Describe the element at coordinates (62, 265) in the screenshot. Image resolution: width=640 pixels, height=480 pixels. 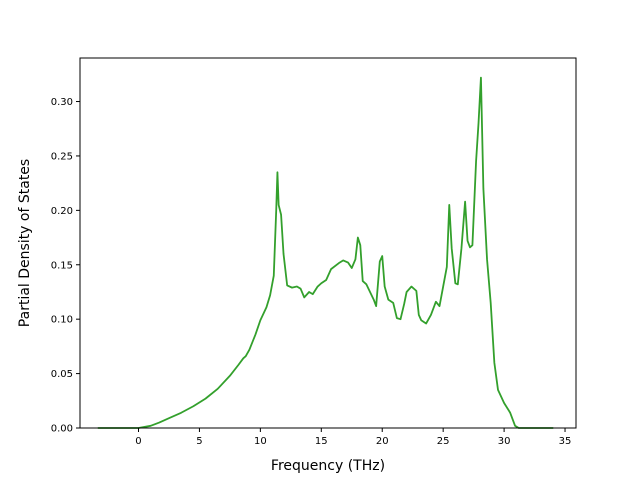
I see `y-tick-label: 0.15` at that location.